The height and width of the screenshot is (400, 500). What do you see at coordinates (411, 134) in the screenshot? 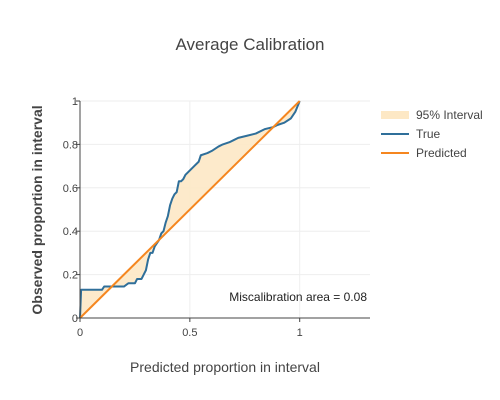
I see `legend-item-true: True` at bounding box center [411, 134].